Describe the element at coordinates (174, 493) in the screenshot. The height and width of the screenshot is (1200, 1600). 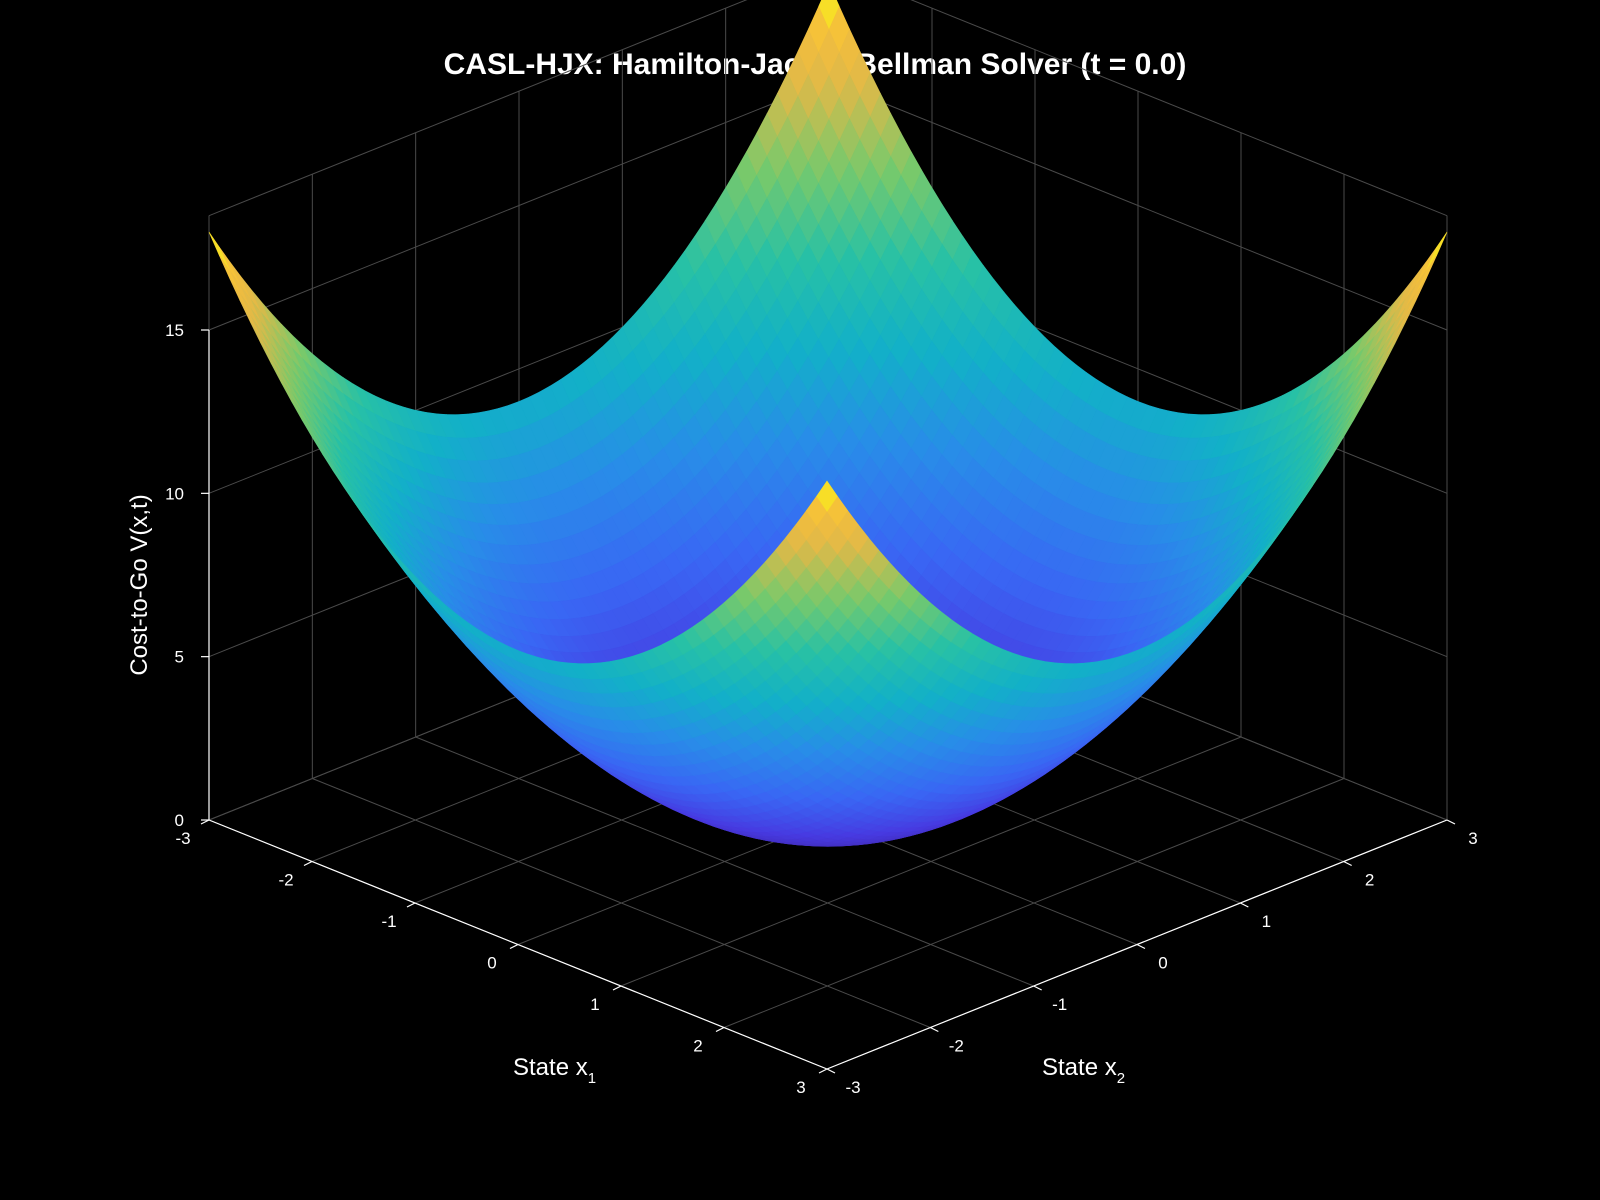
I see `z-tick-label: 10` at that location.